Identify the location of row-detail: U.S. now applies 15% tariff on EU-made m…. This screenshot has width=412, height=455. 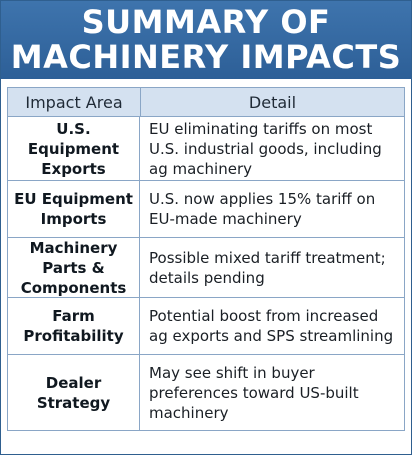
(262, 209).